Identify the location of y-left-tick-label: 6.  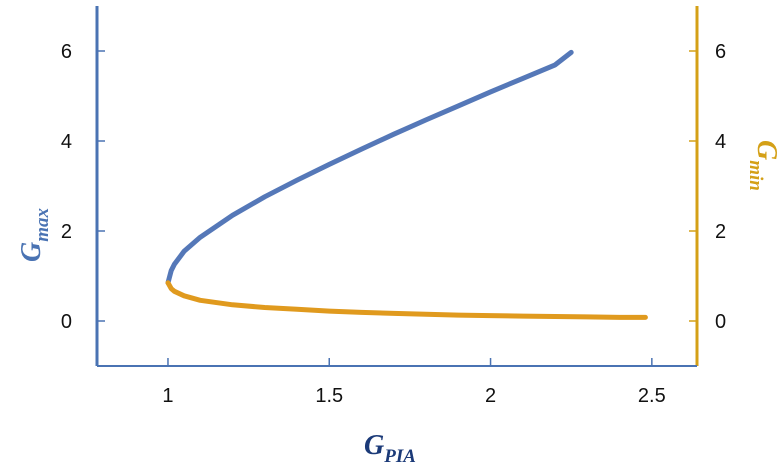
(66, 52).